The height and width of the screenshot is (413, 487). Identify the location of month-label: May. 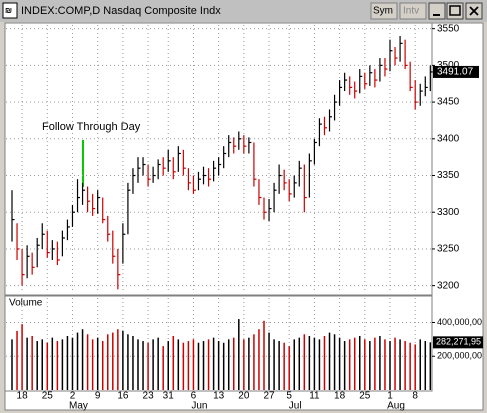
(78, 406).